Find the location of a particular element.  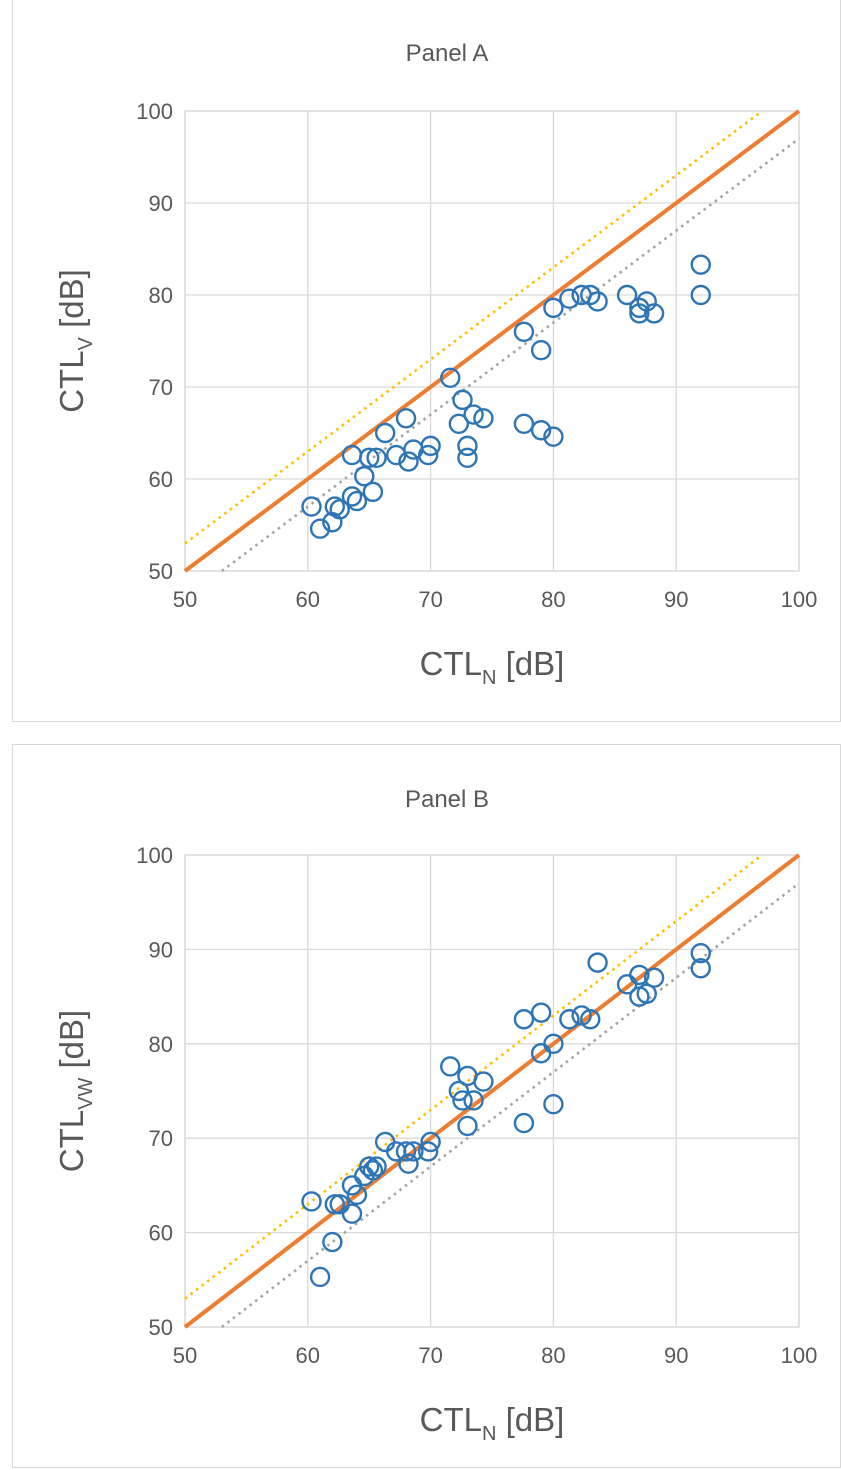

chart-a-y-tick-label: 80 is located at coordinates (161, 295).